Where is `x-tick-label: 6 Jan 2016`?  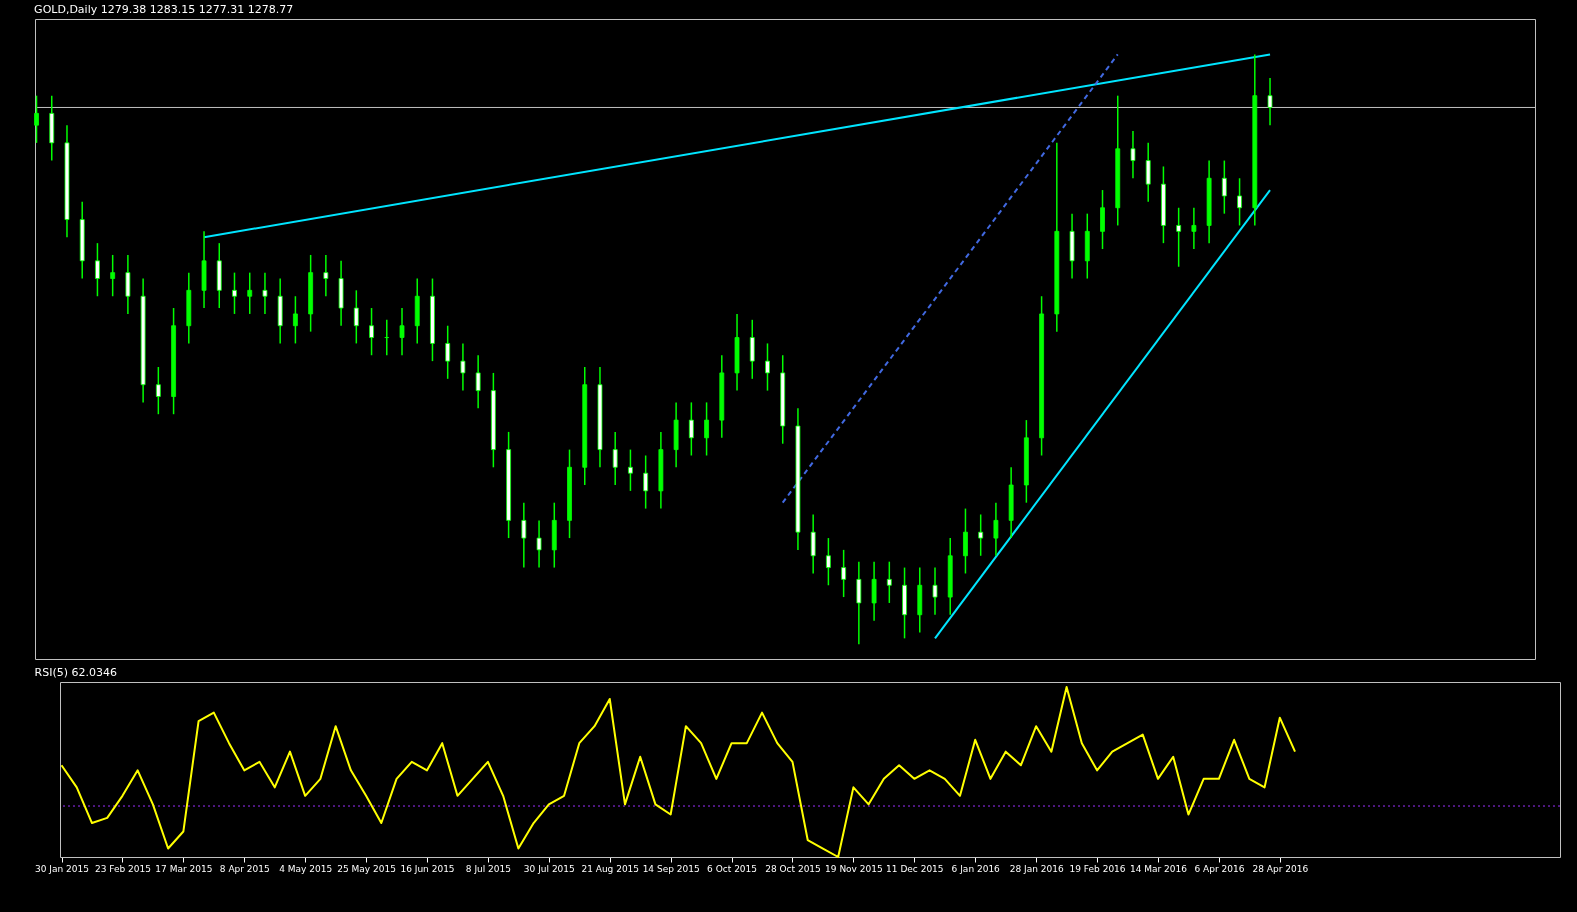 x-tick-label: 6 Jan 2016 is located at coordinates (976, 868).